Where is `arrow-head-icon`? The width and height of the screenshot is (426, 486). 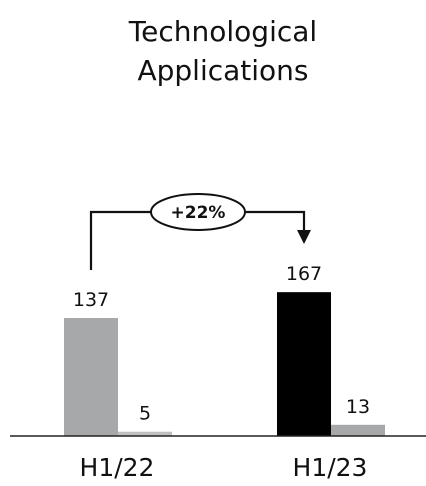
arrow-head-icon is located at coordinates (304, 237).